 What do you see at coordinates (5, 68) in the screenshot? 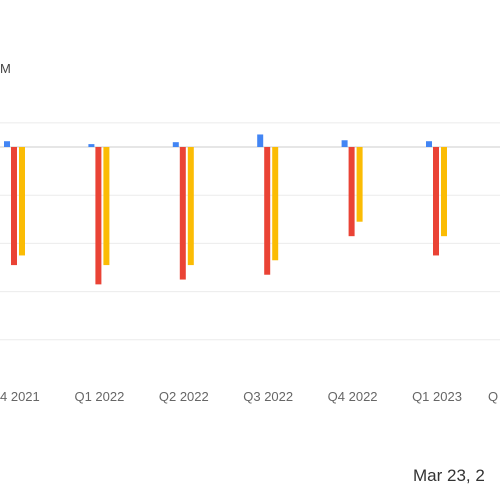
I see `unit-label: M` at bounding box center [5, 68].